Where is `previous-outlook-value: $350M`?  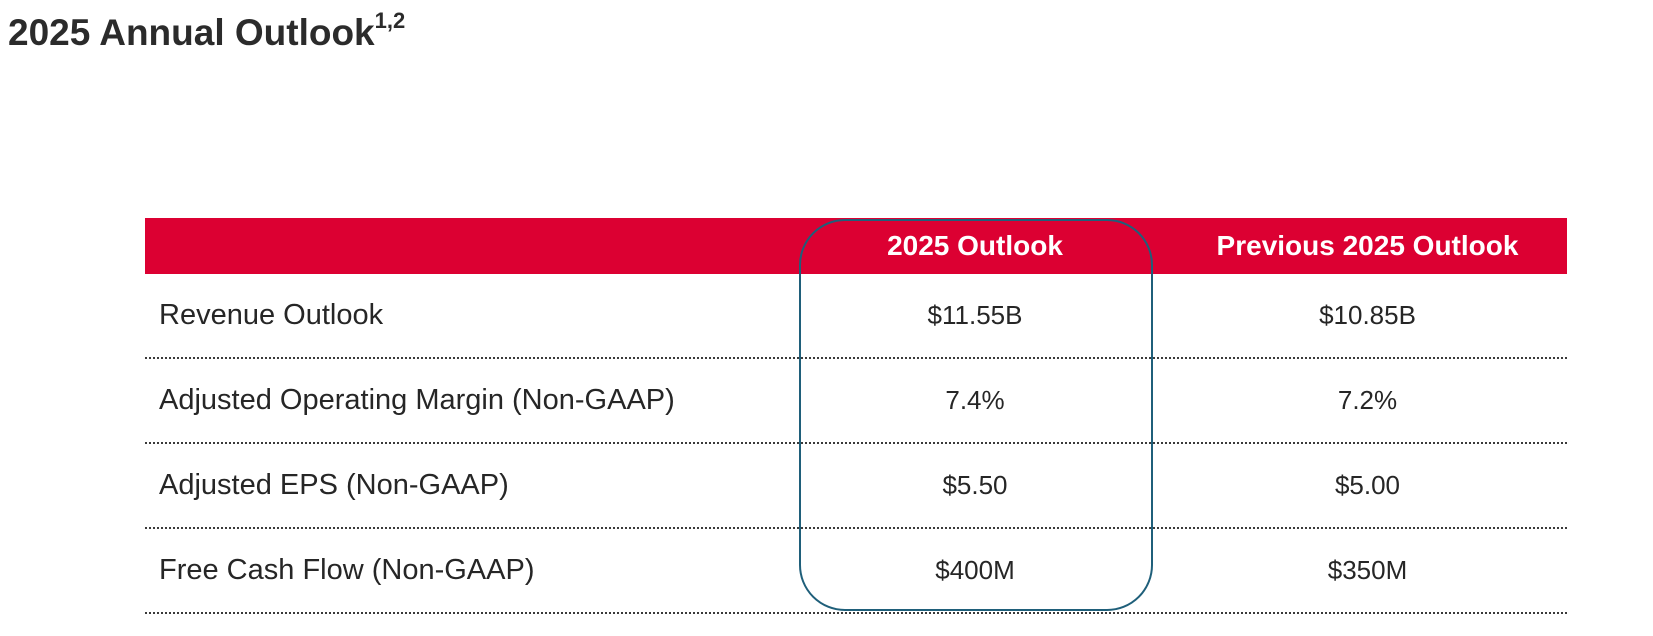
previous-outlook-value: $350M is located at coordinates (1367, 570).